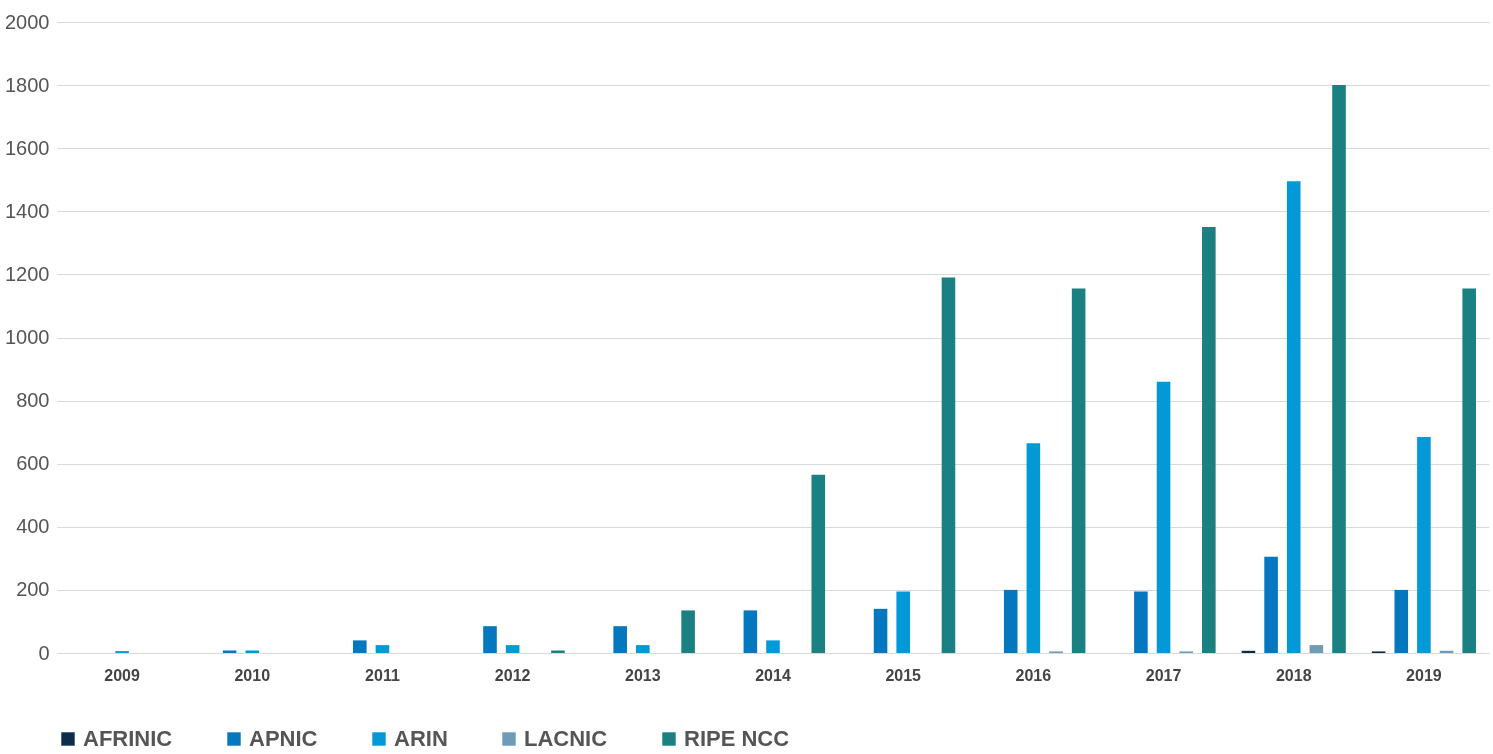 Image resolution: width=1493 pixels, height=754 pixels. I want to click on x-tick-label: 2009, so click(122, 675).